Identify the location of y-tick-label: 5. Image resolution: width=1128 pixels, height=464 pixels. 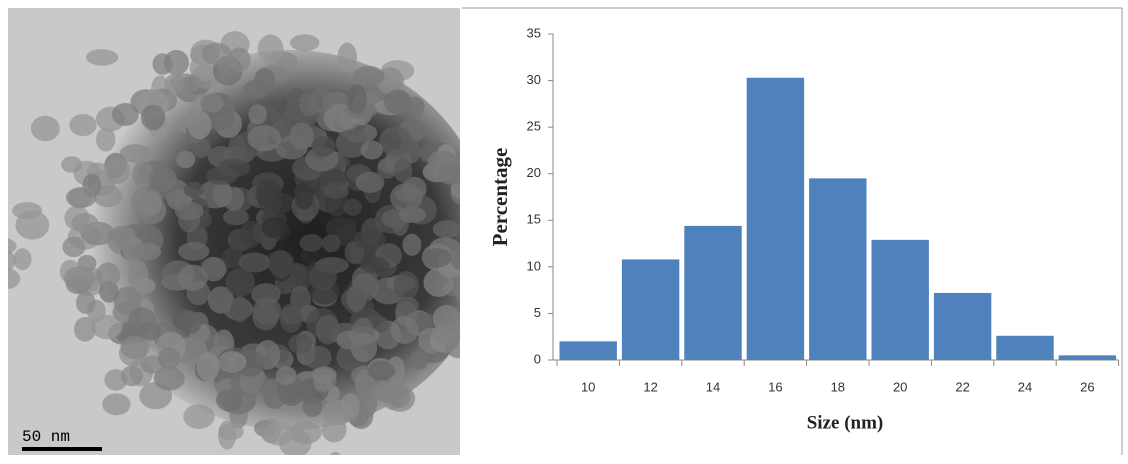
(537, 312).